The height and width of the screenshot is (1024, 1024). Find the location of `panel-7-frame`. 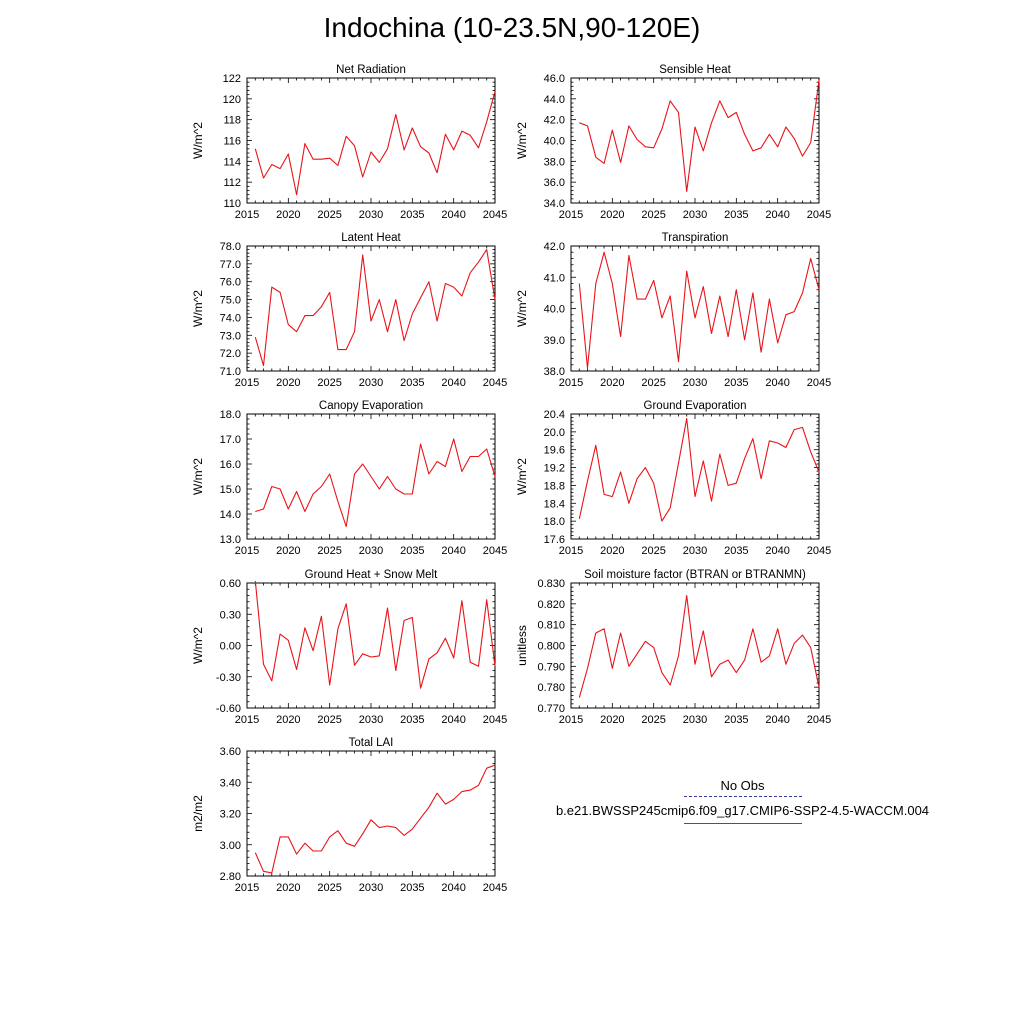

panel-7-frame is located at coordinates (371, 645).